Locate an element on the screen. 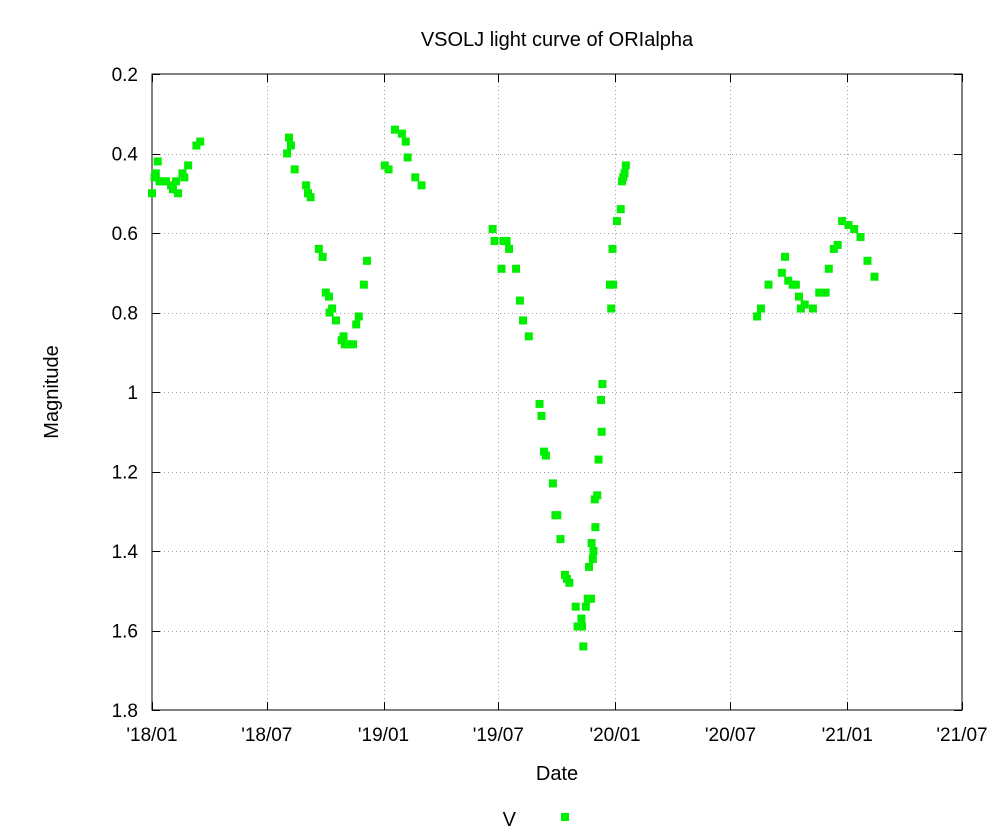  x-tick-label: '18/07 is located at coordinates (266, 735).